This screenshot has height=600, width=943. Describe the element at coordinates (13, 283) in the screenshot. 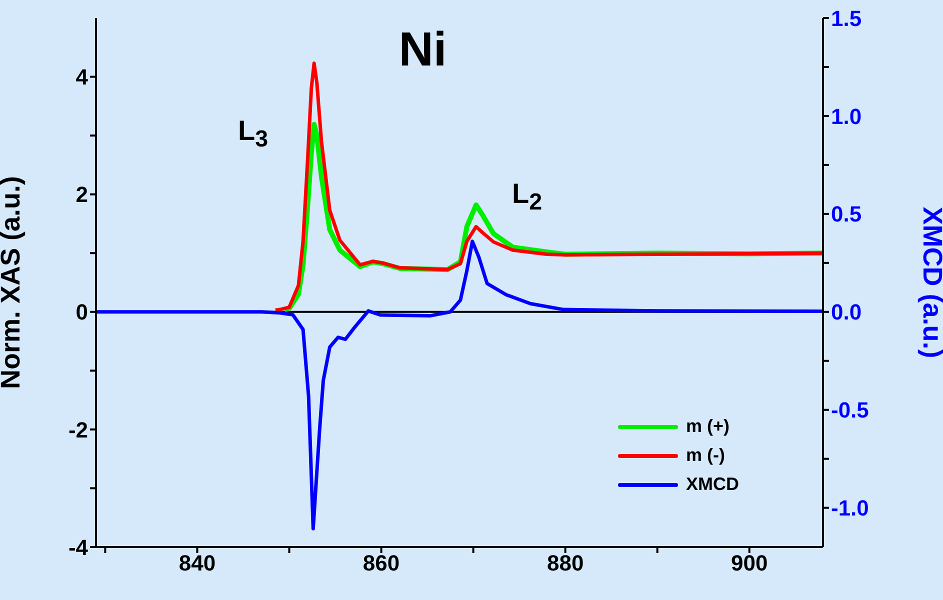

I see `y-axis-title: Norm. XAS (a.u.)` at that location.